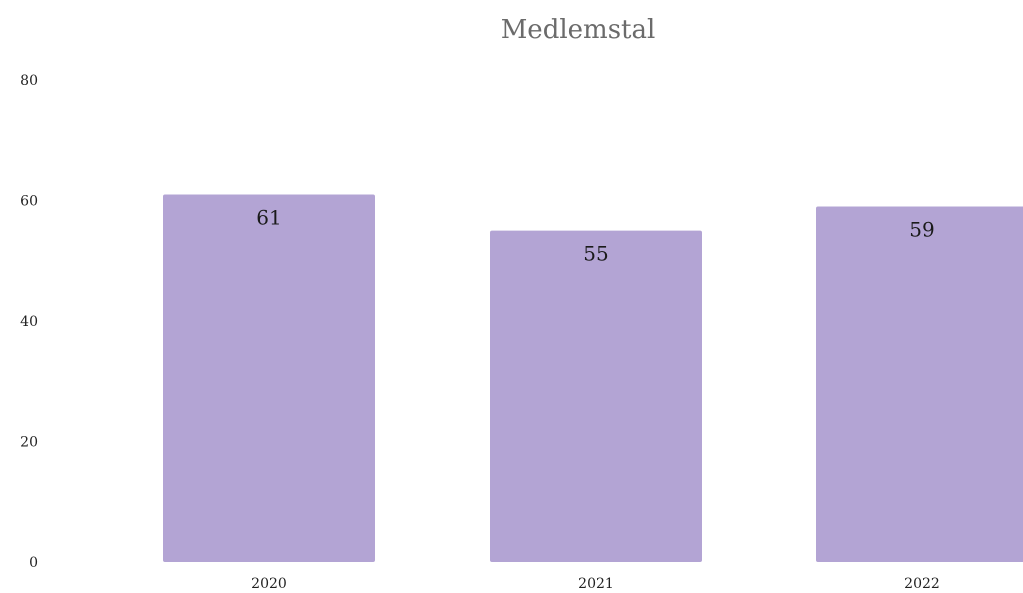 The width and height of the screenshot is (1023, 593). I want to click on x-axis: 2020 2021 2022, so click(595, 584).